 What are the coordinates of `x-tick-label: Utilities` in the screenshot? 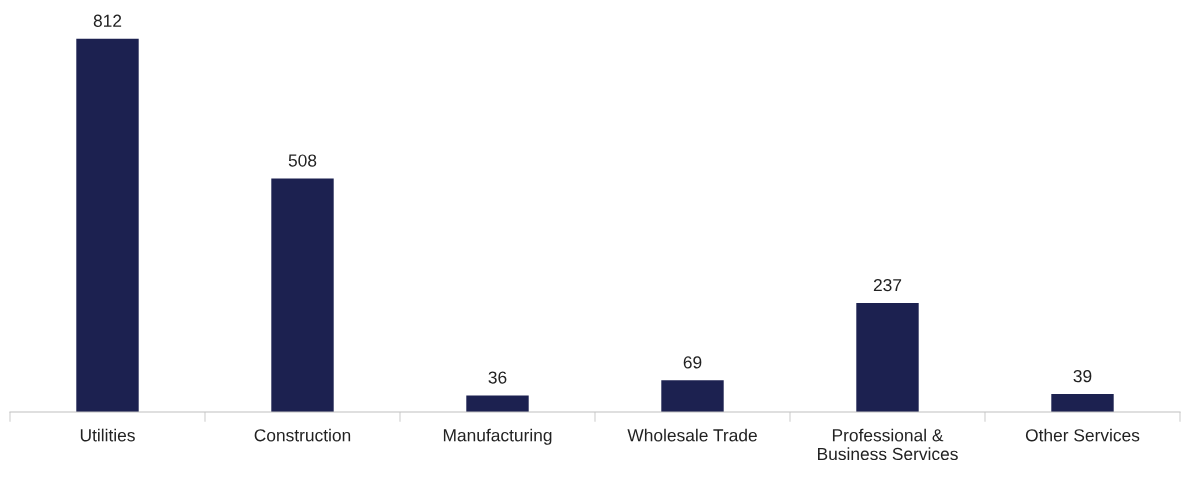 It's located at (107, 435).